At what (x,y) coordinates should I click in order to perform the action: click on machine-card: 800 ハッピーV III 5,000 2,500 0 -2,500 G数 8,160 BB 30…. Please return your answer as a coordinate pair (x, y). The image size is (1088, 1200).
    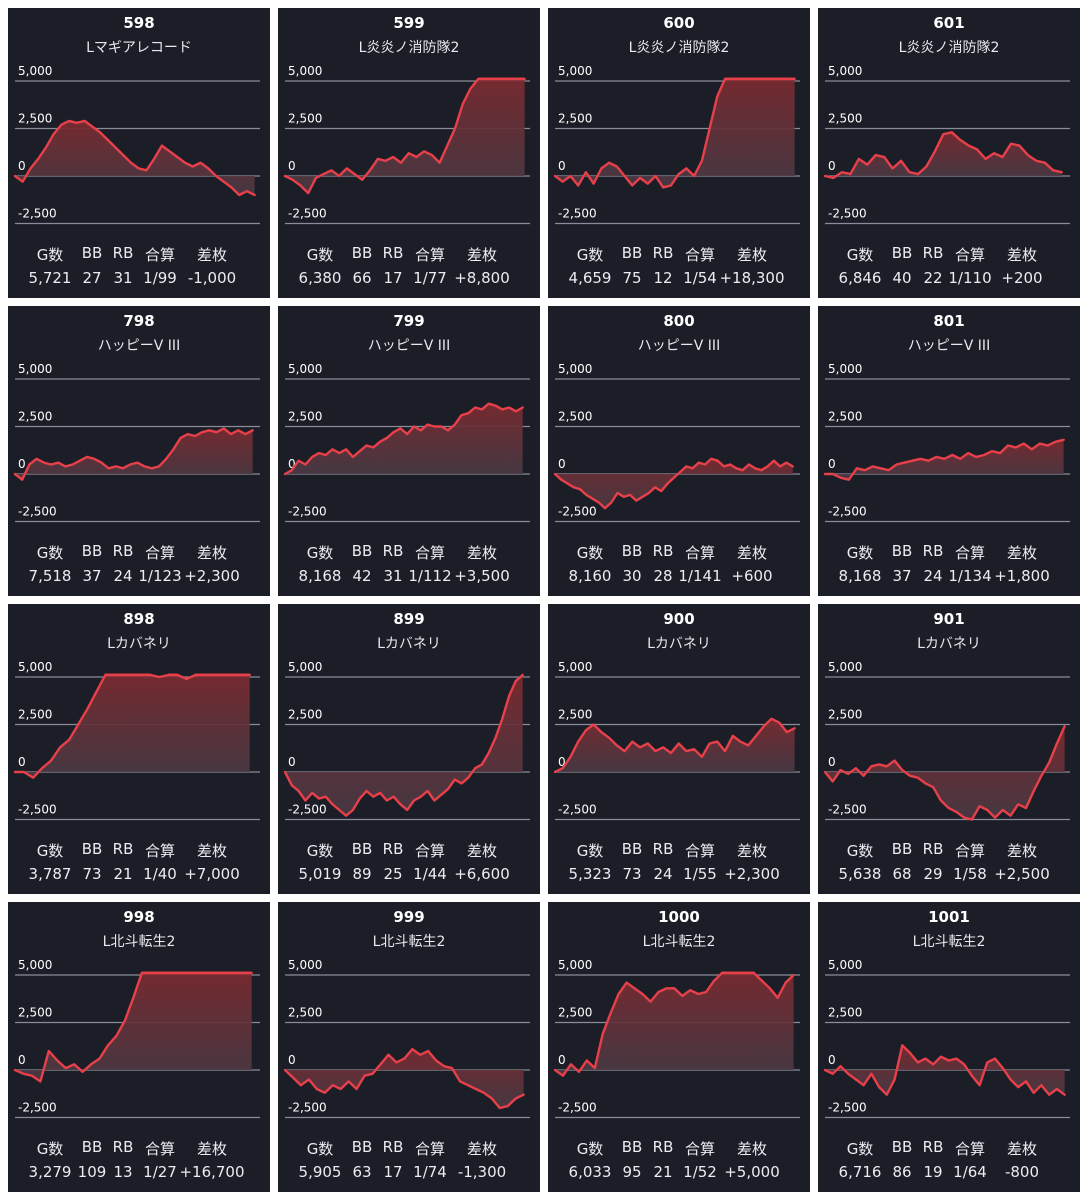
    Looking at the image, I should click on (679, 451).